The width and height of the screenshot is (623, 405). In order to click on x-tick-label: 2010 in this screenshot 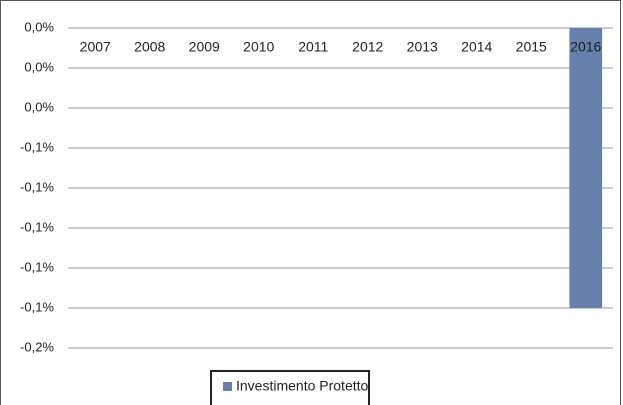, I will do `click(258, 47)`.